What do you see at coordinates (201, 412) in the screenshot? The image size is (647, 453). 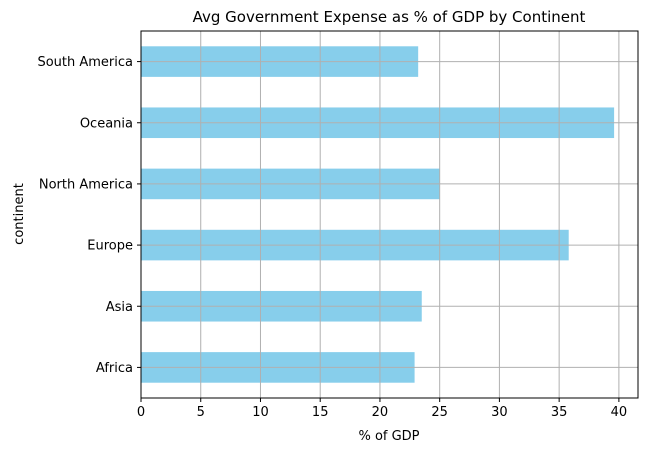 I see `x-tick-label: 5` at bounding box center [201, 412].